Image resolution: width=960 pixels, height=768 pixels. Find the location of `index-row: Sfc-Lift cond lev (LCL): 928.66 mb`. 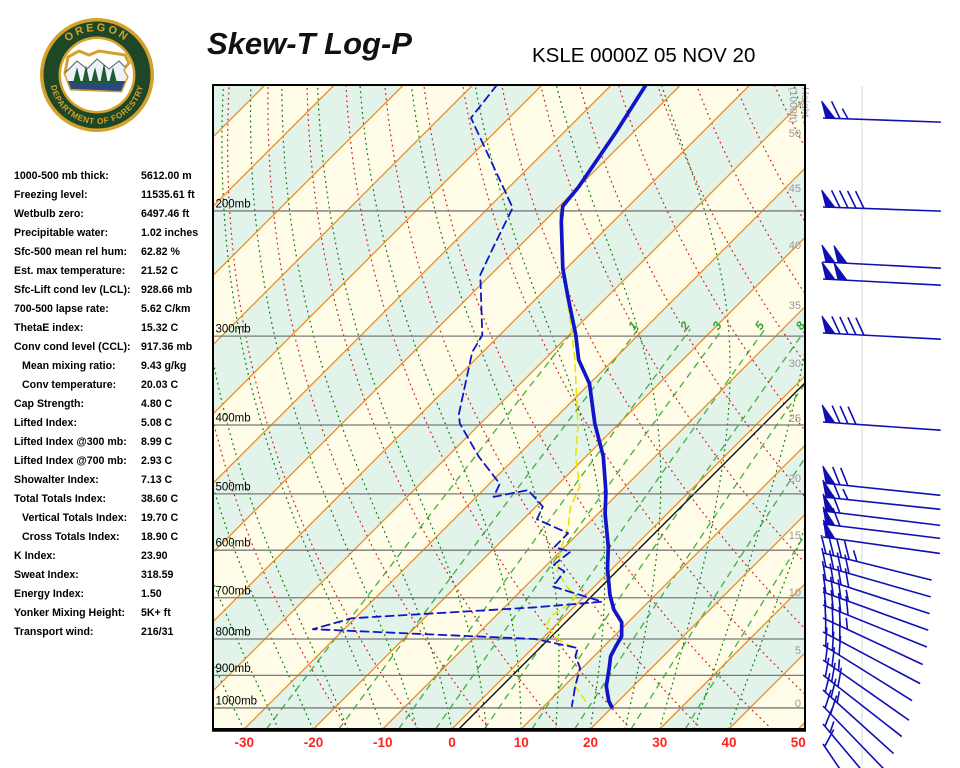

index-row: Sfc-Lift cond lev (LCL): 928.66 mb is located at coordinates (117, 290).